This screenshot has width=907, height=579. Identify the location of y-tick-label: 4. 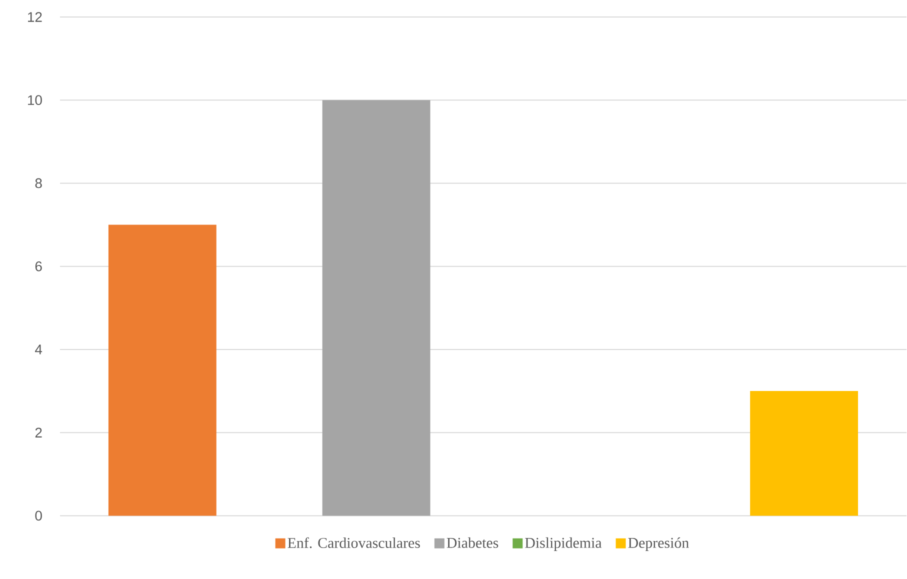
(38, 349).